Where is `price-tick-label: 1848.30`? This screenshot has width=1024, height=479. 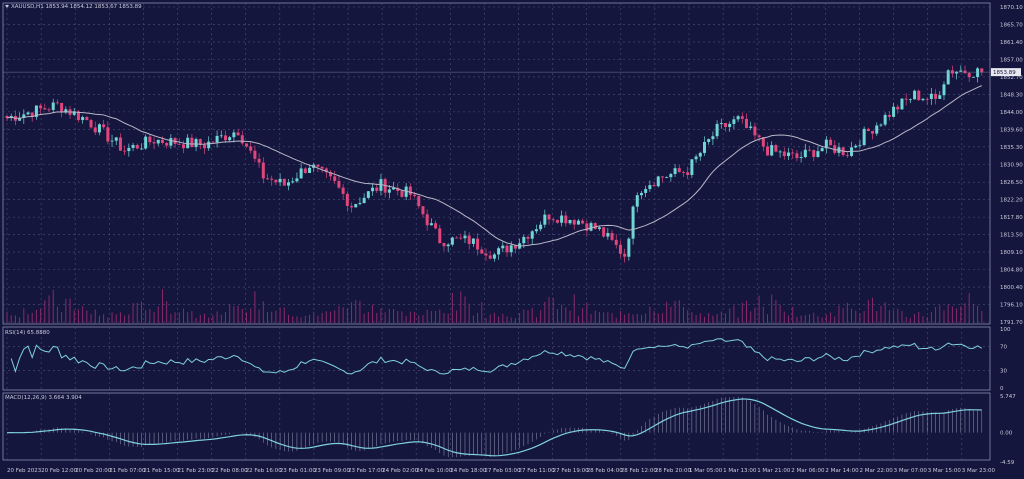
price-tick-label: 1848.30 is located at coordinates (1011, 96).